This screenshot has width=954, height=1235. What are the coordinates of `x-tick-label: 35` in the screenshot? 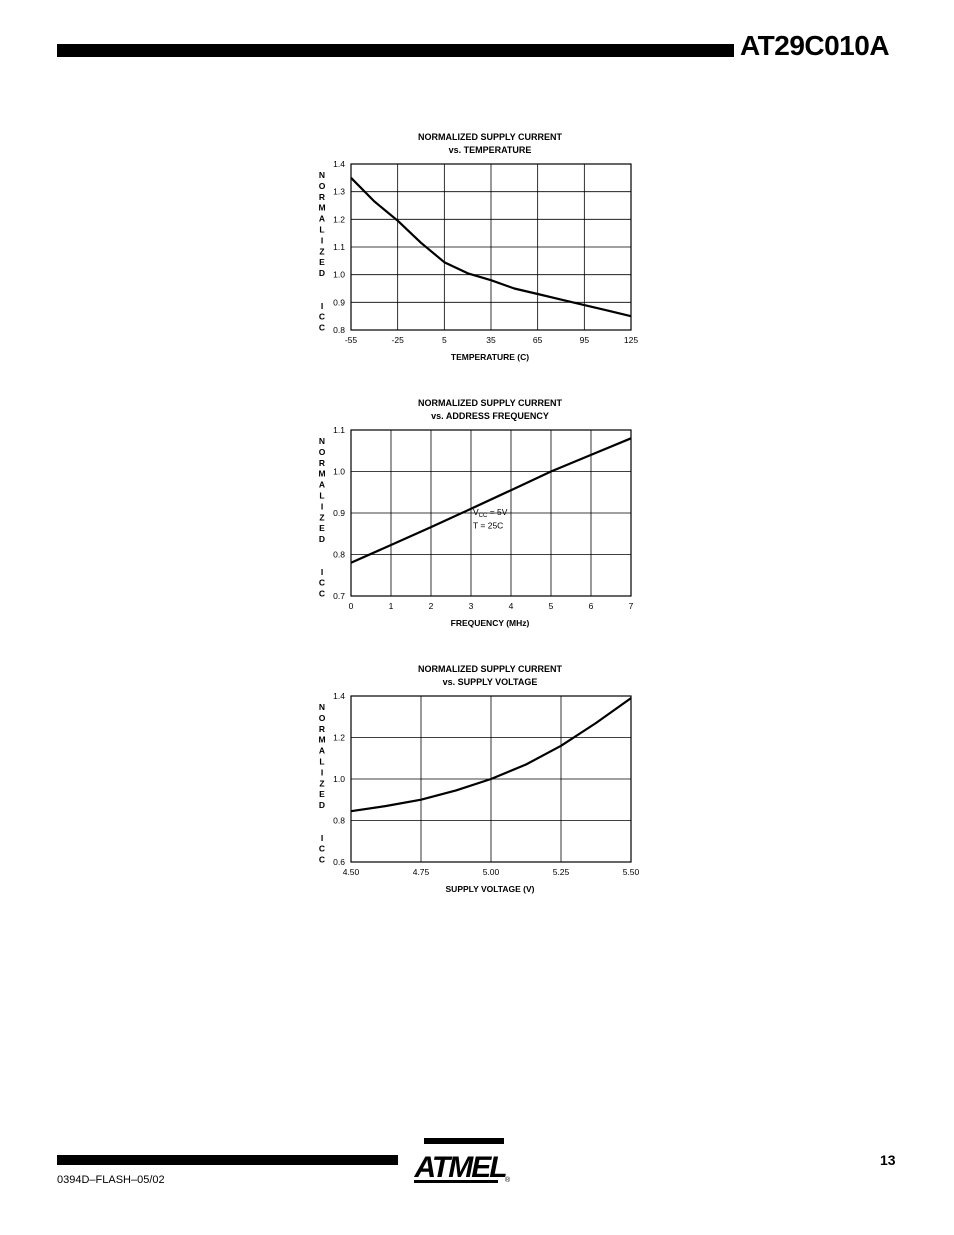 It's located at (491, 340).